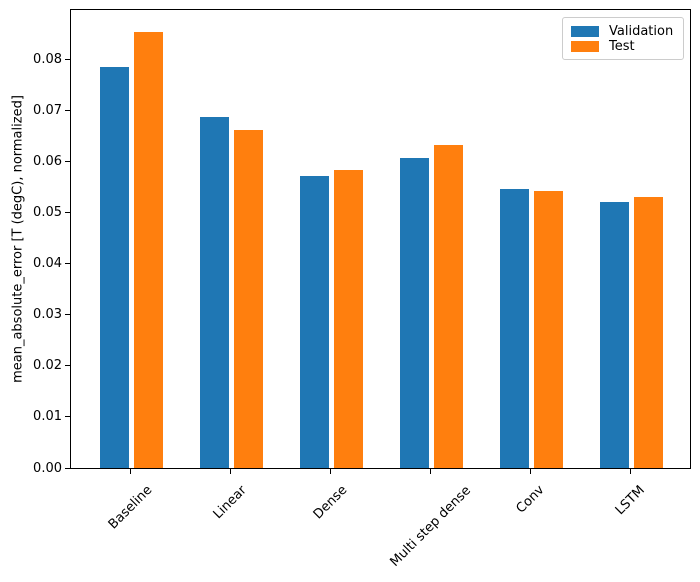 This screenshot has height=582, width=700. Describe the element at coordinates (430, 526) in the screenshot. I see `x-tick-label-multi-step-dense: Multi step dense` at that location.